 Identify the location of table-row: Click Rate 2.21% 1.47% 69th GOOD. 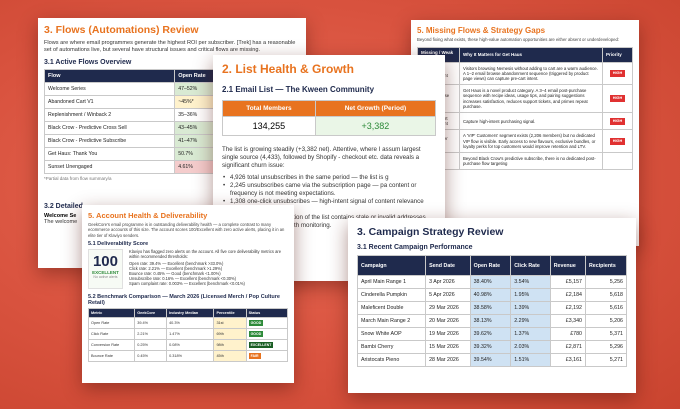
(188, 334).